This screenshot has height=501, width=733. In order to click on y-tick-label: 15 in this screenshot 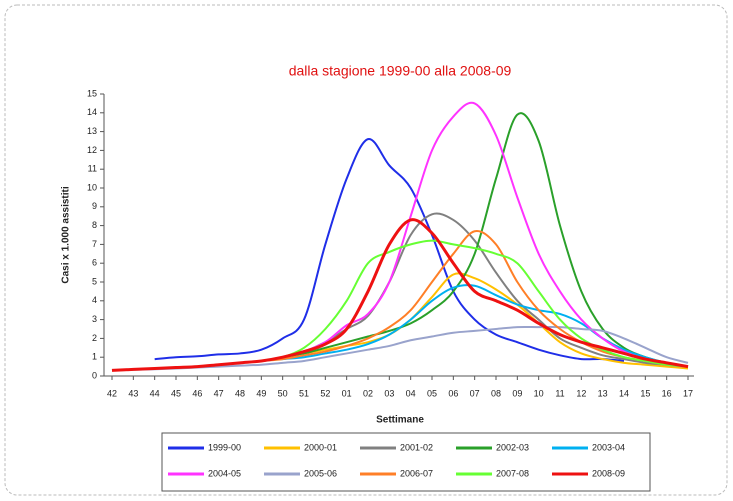, I will do `click(92, 93)`.